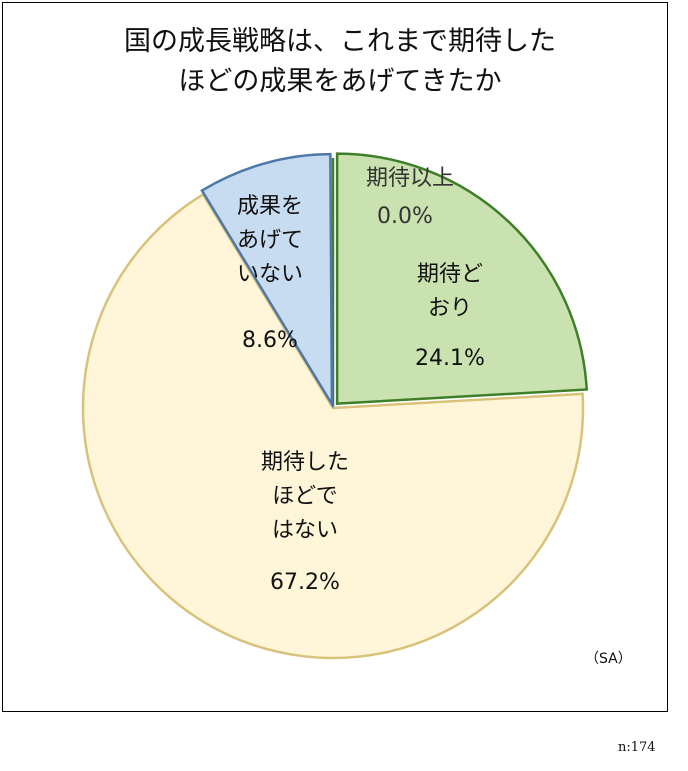  I want to click on sample-size: n:174, so click(637, 747).